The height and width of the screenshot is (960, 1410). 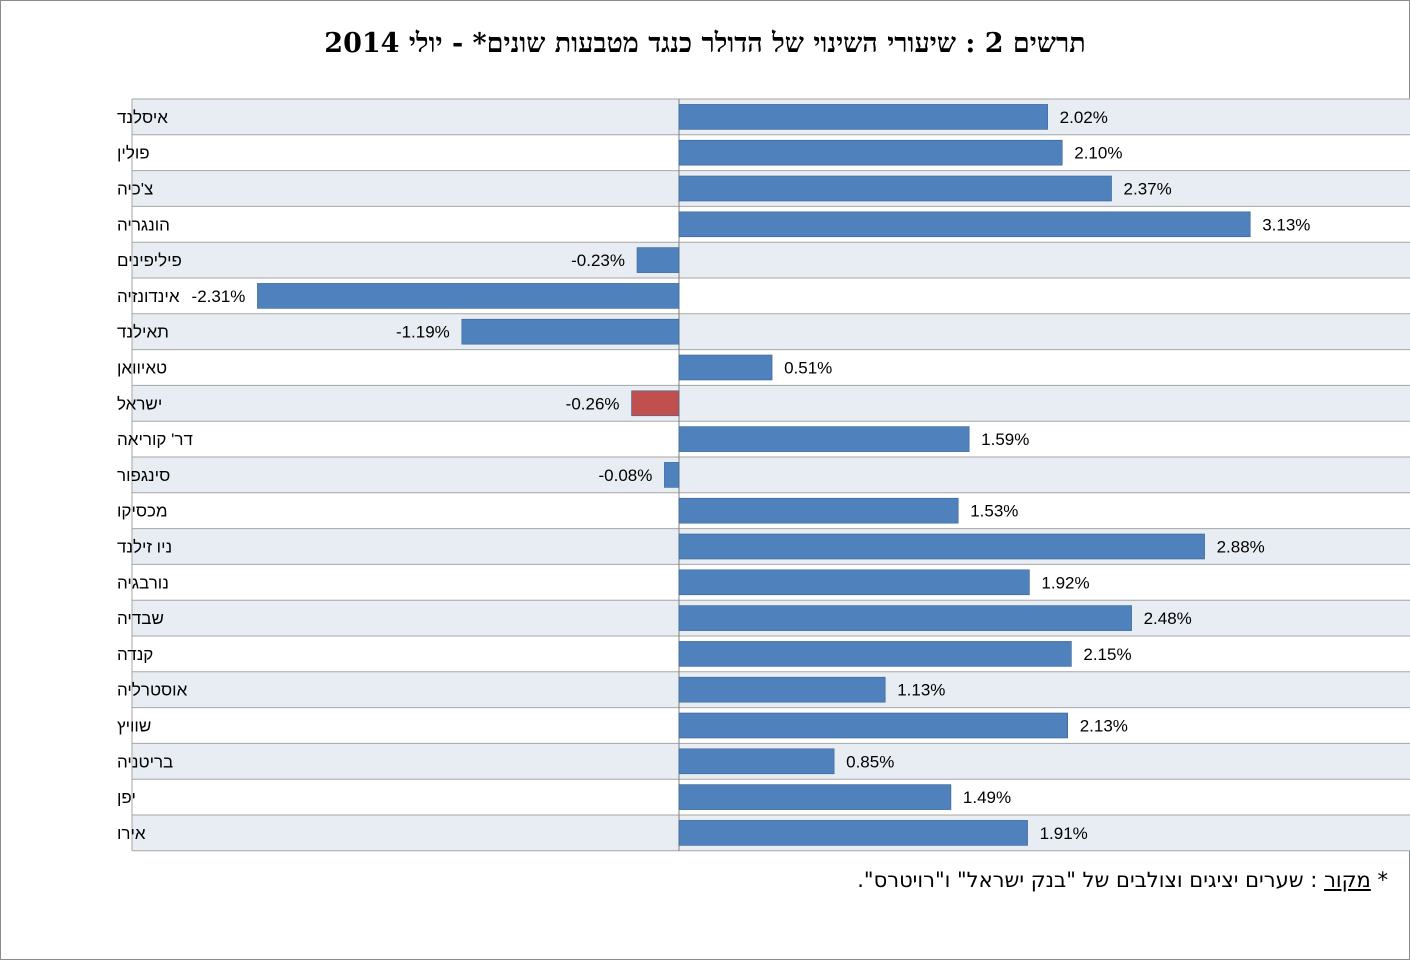 What do you see at coordinates (1148, 189) in the screenshot?
I see `value-label: 2.37%` at bounding box center [1148, 189].